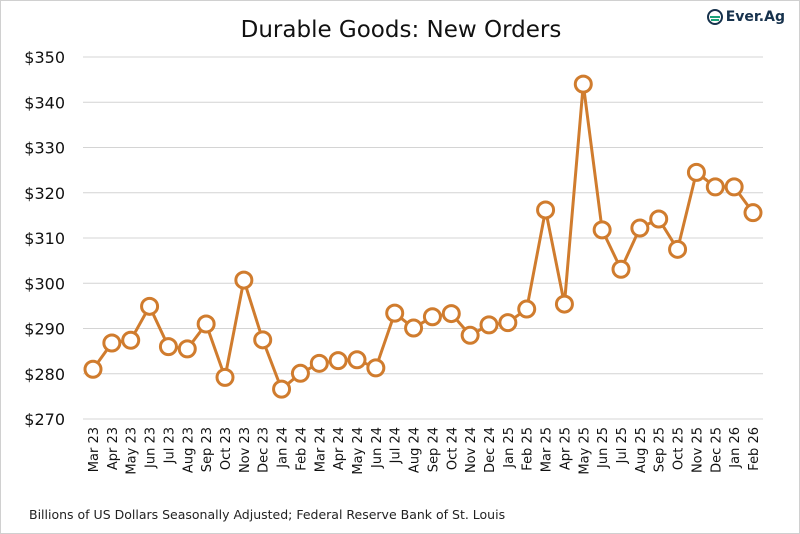 This screenshot has height=534, width=800. What do you see at coordinates (44, 329) in the screenshot?
I see `y-tick-label: $290` at bounding box center [44, 329].